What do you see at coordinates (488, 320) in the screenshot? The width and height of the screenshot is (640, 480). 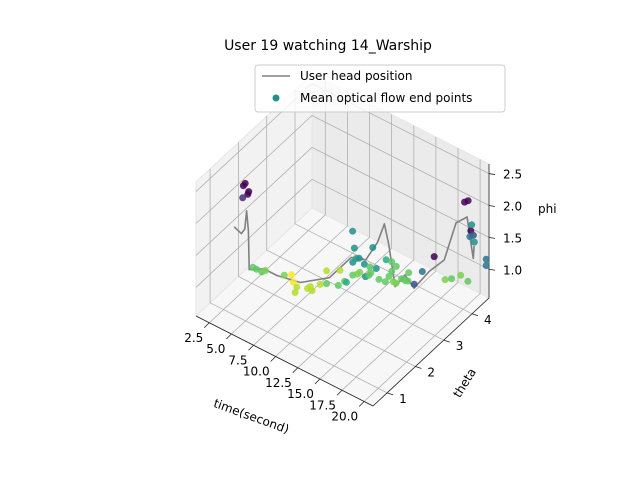 I see `y-tick-label: 4` at bounding box center [488, 320].